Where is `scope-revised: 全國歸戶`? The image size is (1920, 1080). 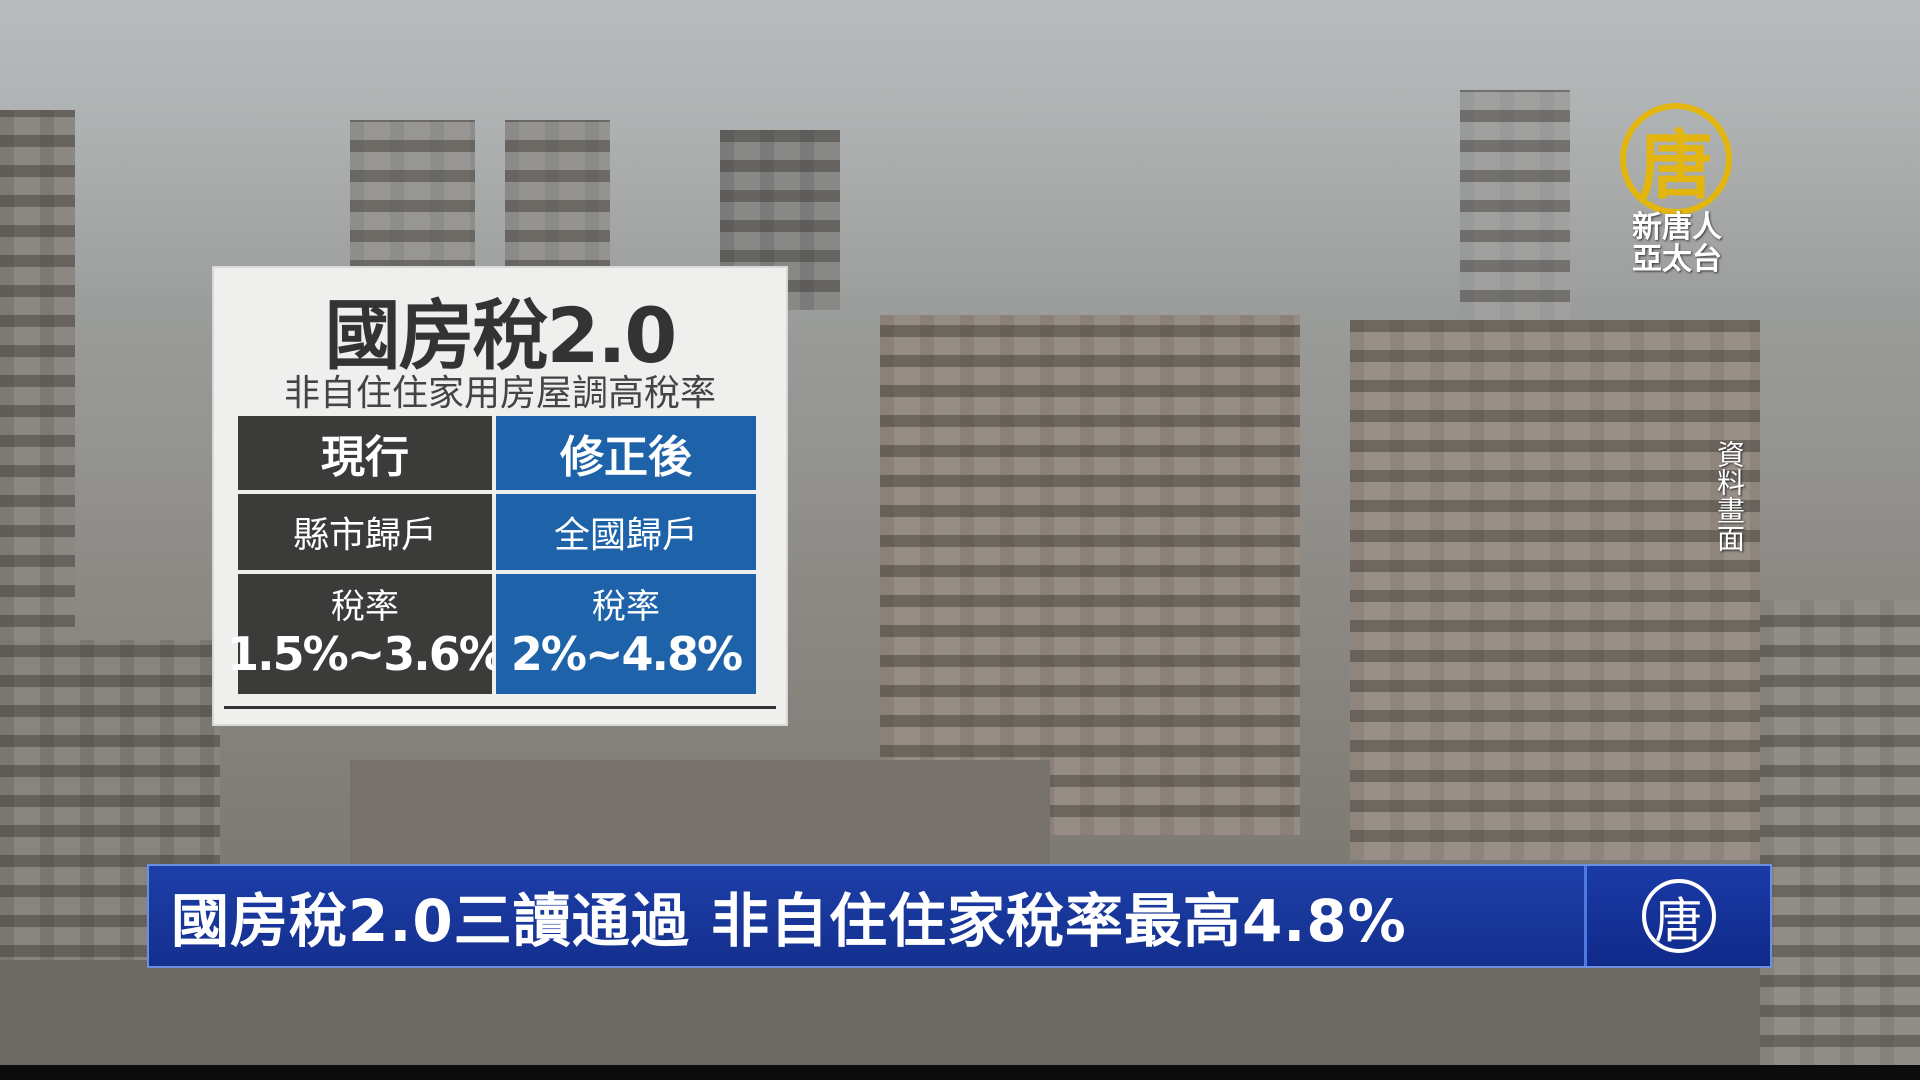 scope-revised: 全國歸戶 is located at coordinates (626, 532).